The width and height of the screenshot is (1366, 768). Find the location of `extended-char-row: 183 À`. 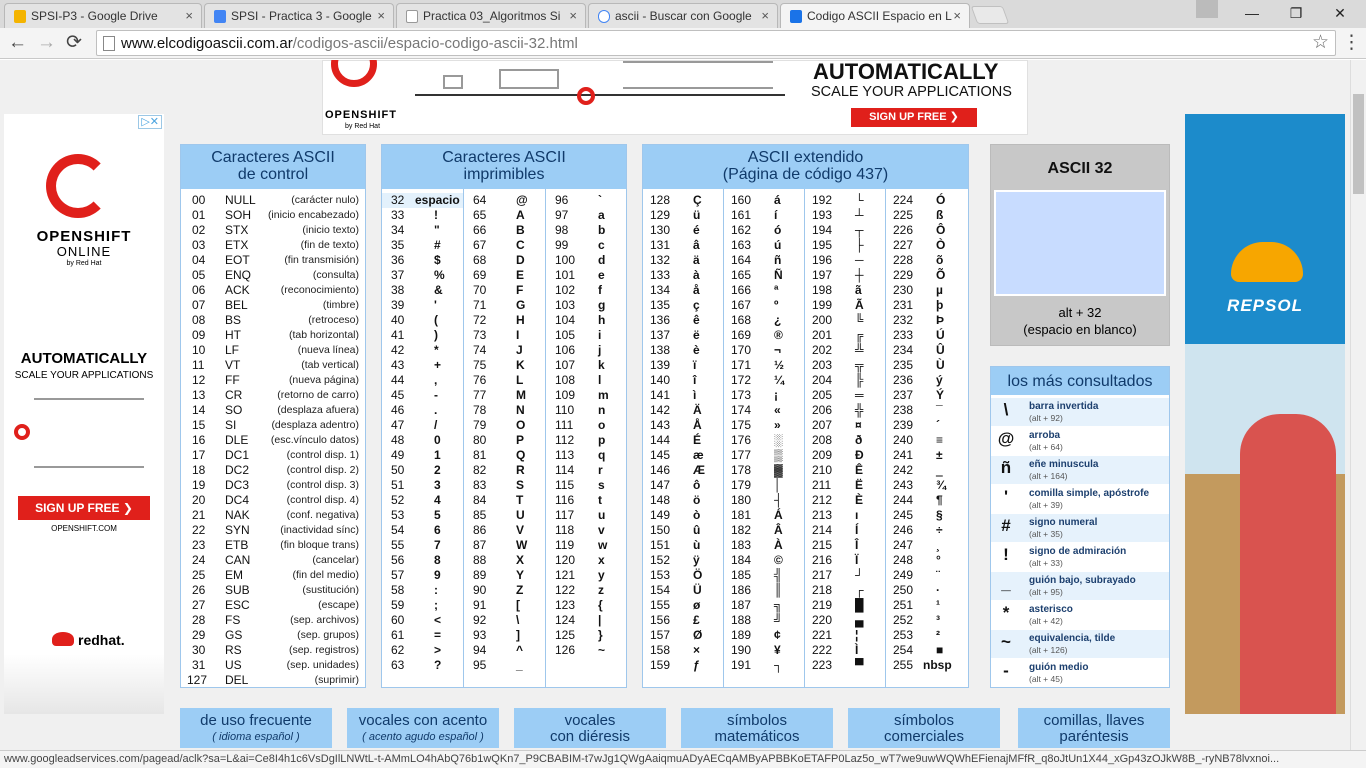

extended-char-row: 183 À is located at coordinates (764, 545).